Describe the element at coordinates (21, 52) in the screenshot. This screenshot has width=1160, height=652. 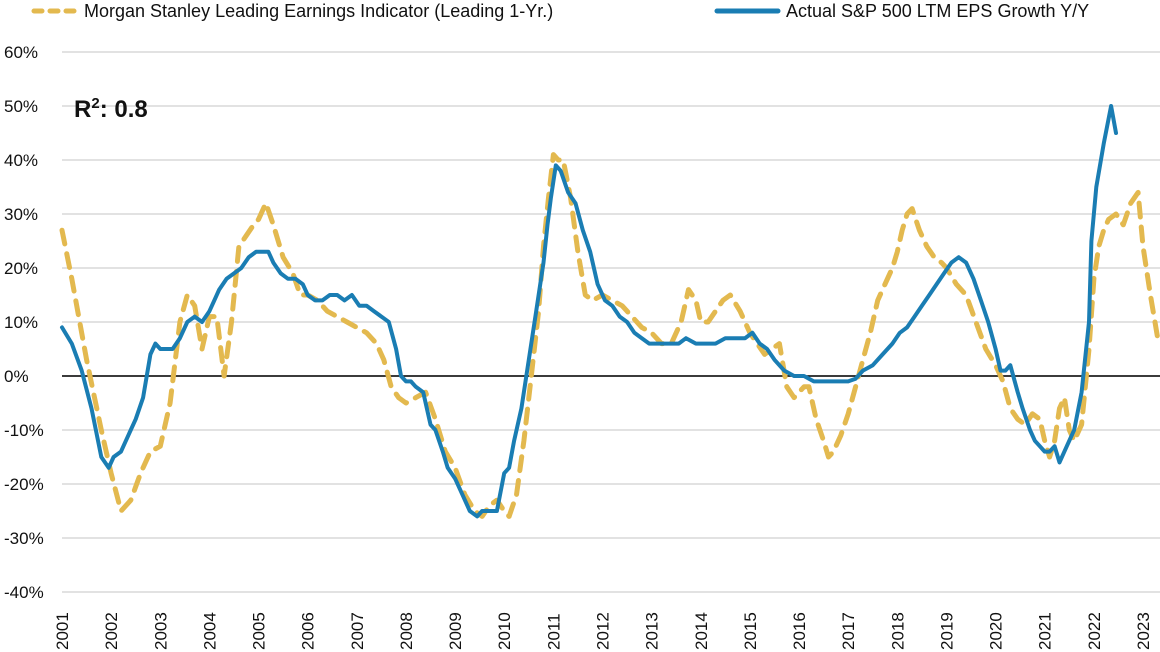
I see `y-tick-label: 60%` at that location.